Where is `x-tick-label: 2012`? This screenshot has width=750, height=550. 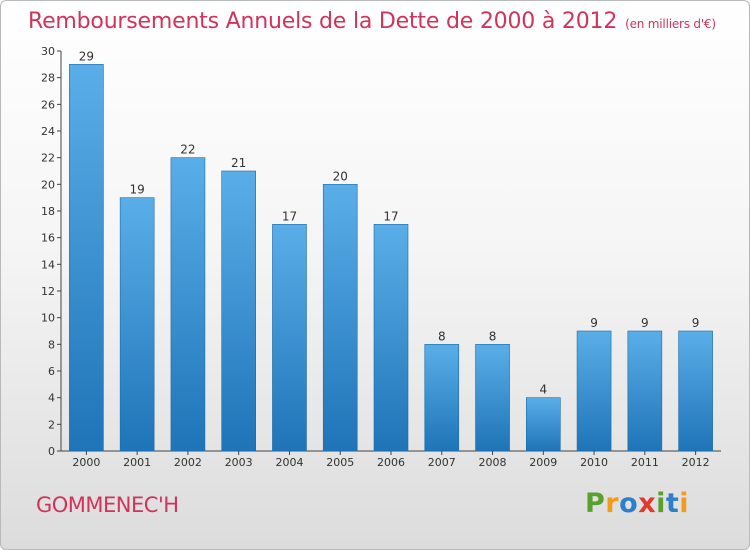
x-tick-label: 2012 is located at coordinates (696, 462).